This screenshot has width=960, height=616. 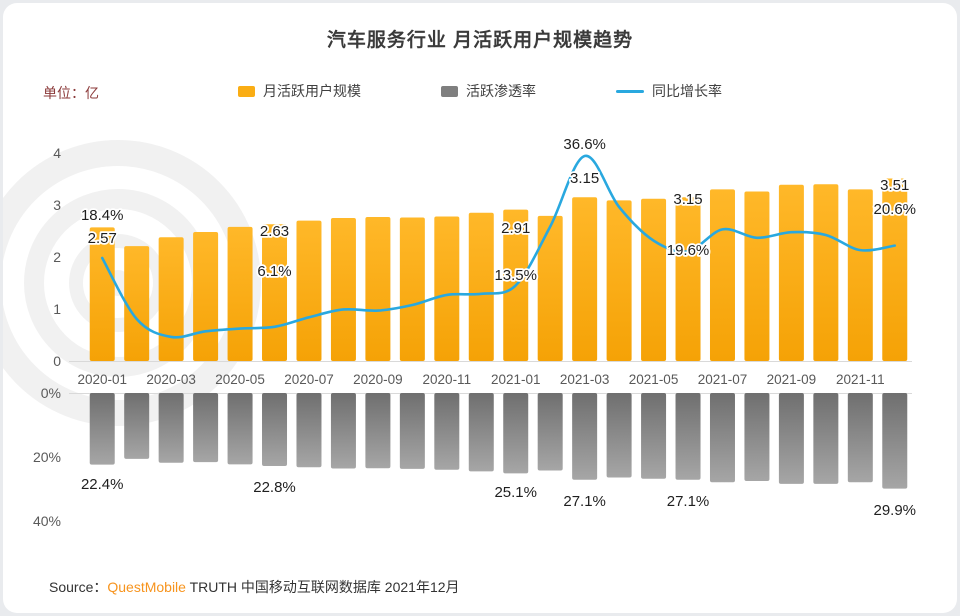 I want to click on mau-bar-swatch-icon, so click(x=246, y=91).